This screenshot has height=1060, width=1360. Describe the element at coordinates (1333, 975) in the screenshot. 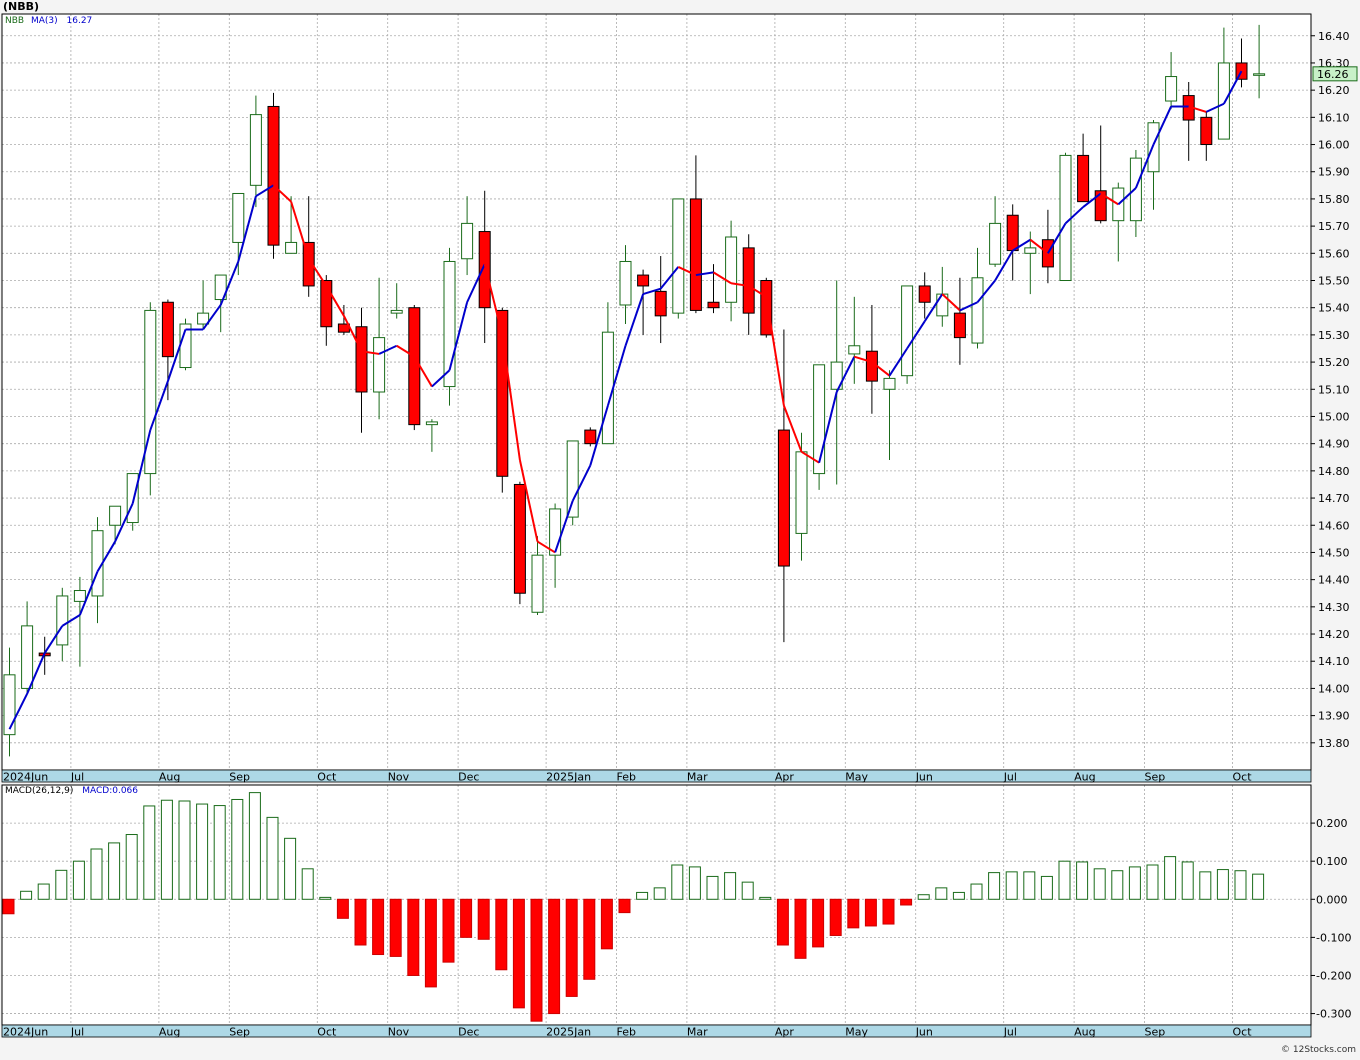

I see `macd-ytick-label: -0.200` at that location.